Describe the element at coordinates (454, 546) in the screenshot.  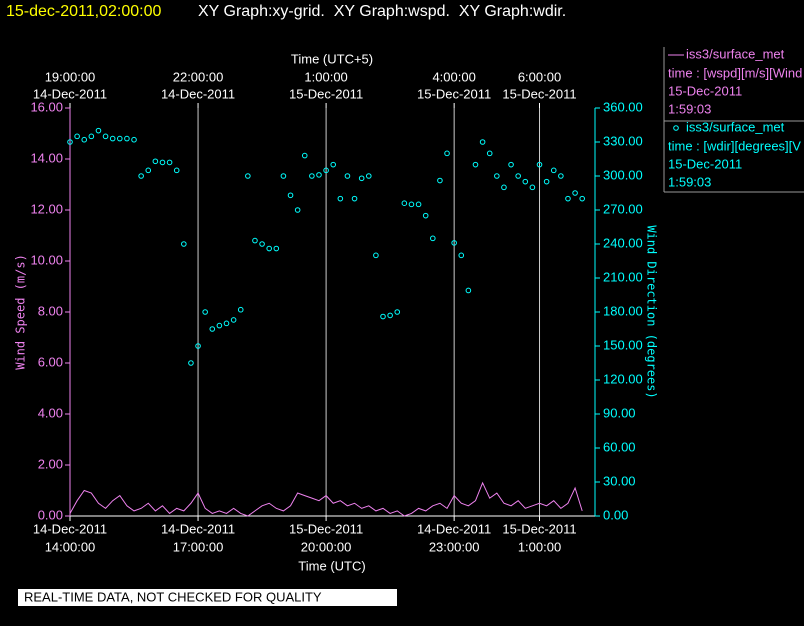
I see `x-tick-label: 23:00:00` at that location.